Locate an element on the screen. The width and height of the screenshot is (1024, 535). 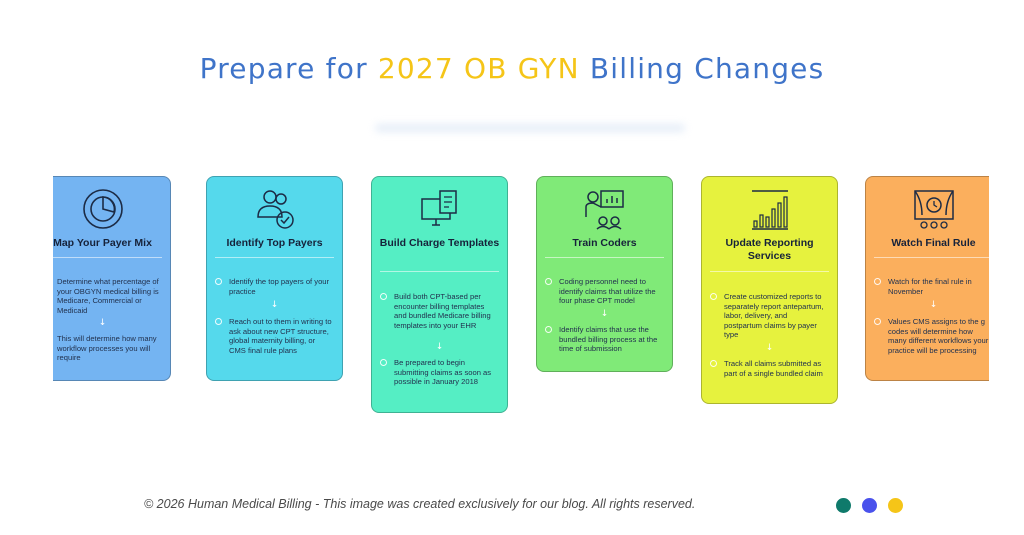
people-check-icon is located at coordinates (275, 209).